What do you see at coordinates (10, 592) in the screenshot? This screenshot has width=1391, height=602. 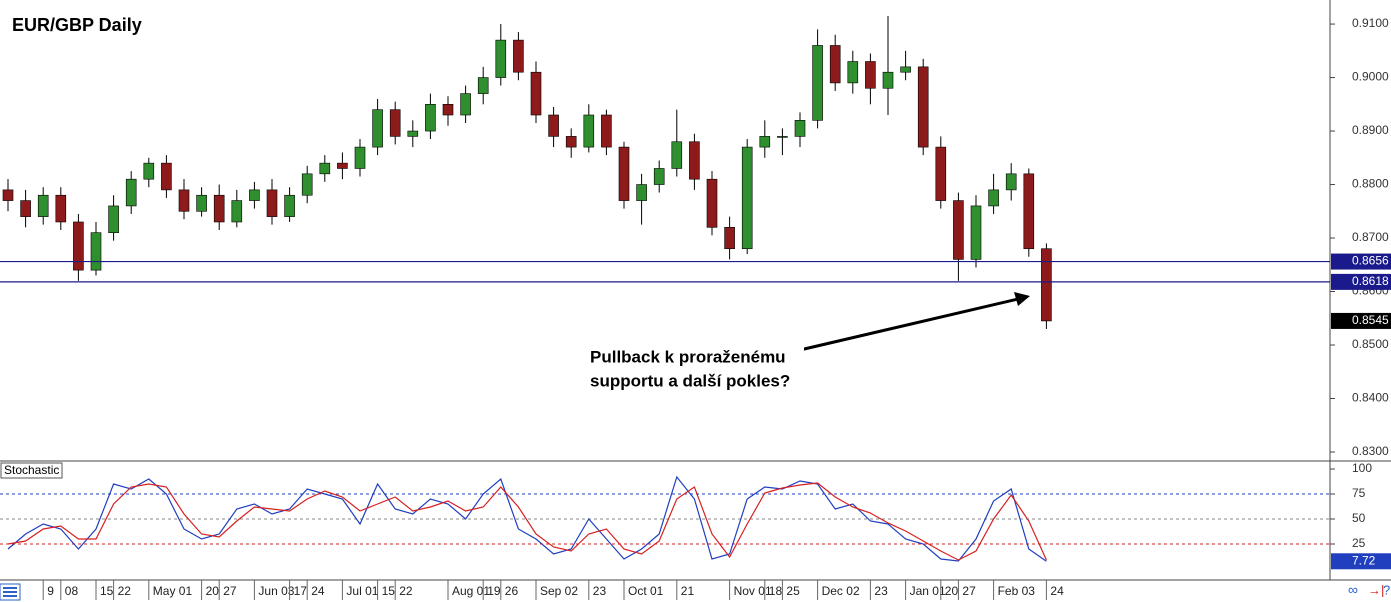 I see `menu-icon-lines` at bounding box center [10, 592].